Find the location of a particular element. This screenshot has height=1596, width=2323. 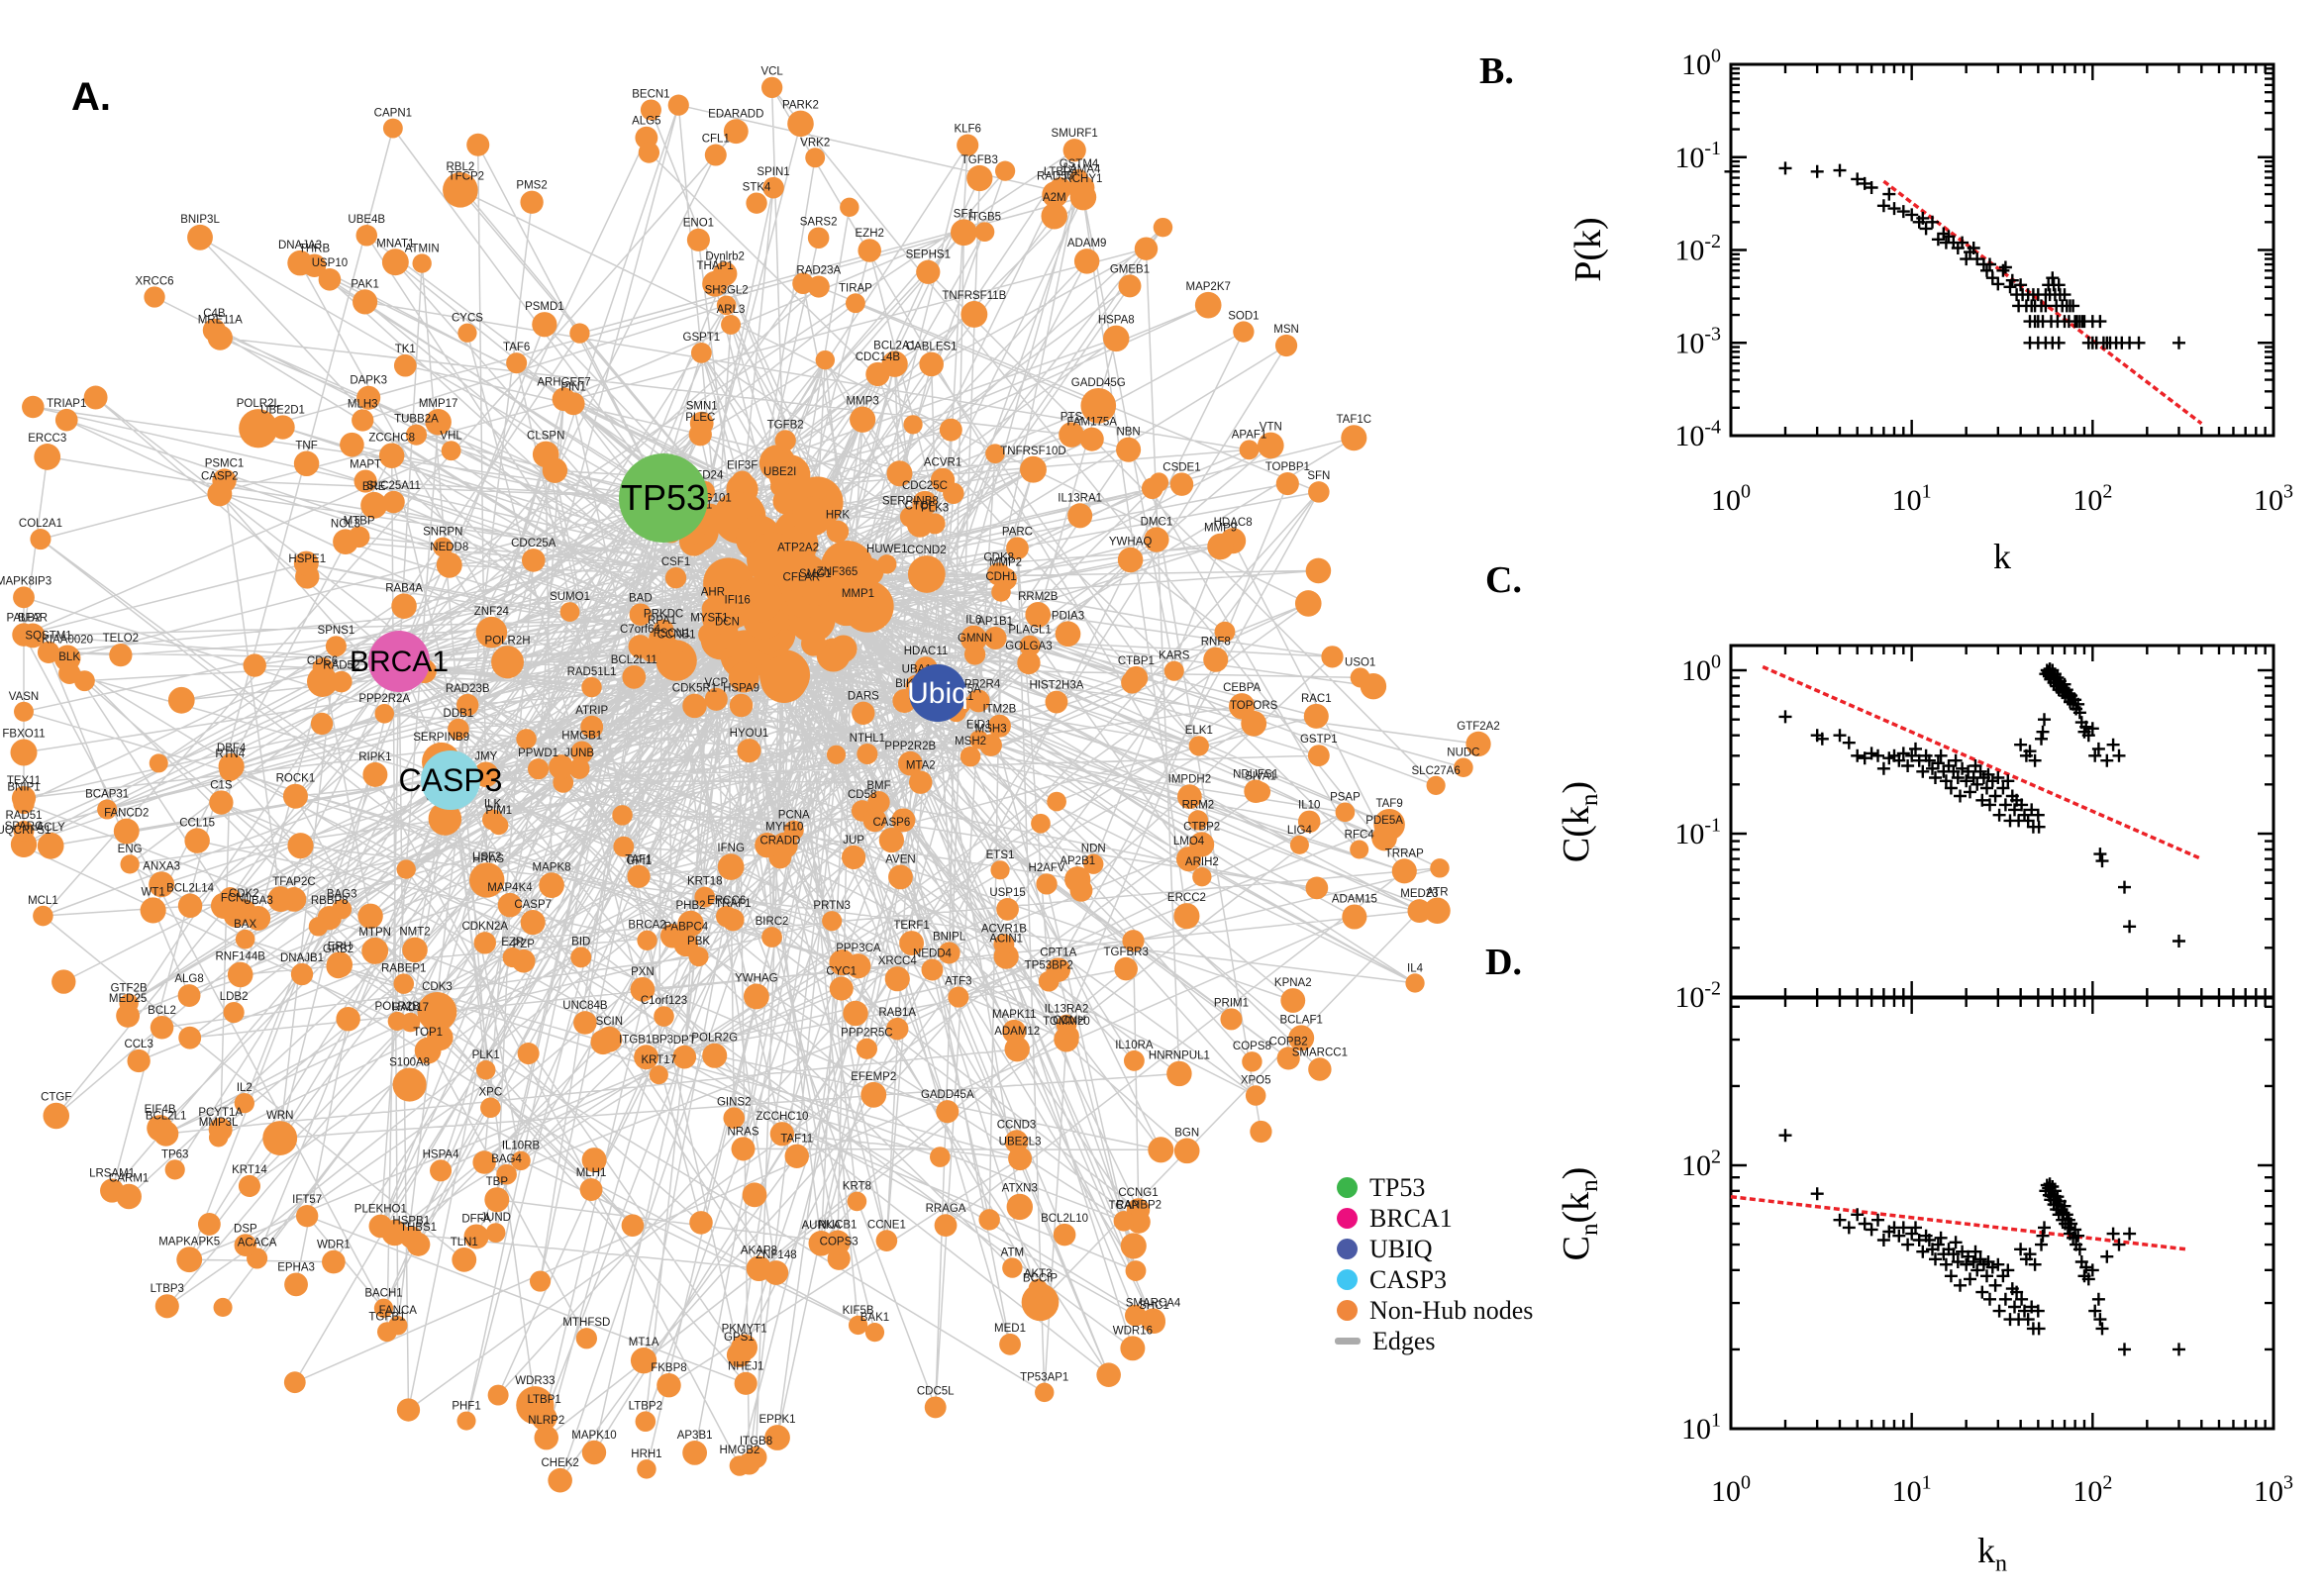

panel-b-label: B. is located at coordinates (1497, 71).